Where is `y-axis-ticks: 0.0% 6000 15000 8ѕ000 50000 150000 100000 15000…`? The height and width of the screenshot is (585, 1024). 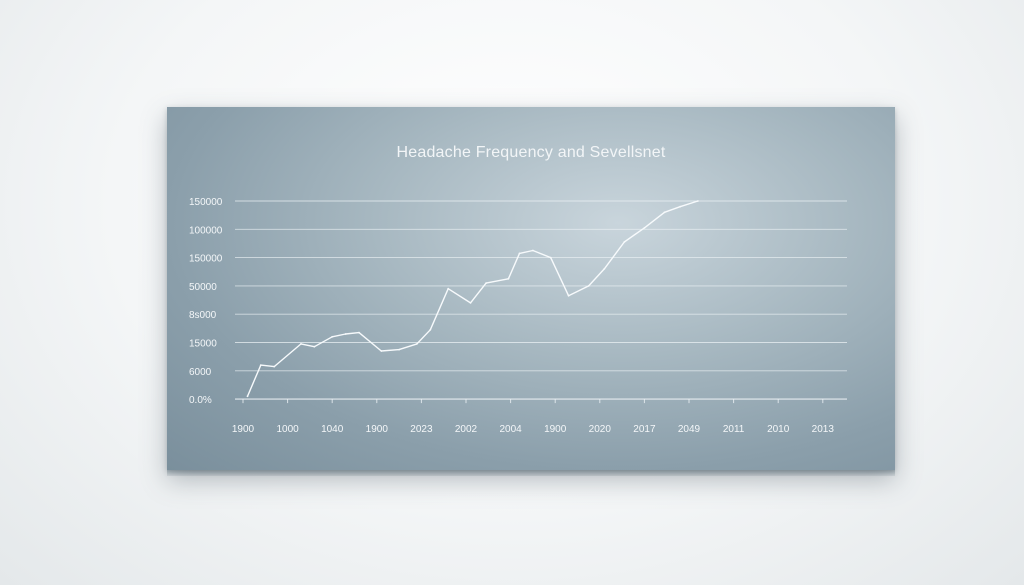
y-axis-ticks: 0.0% 6000 15000 8ѕ000 50000 150000 100000 15000… is located at coordinates (206, 301).